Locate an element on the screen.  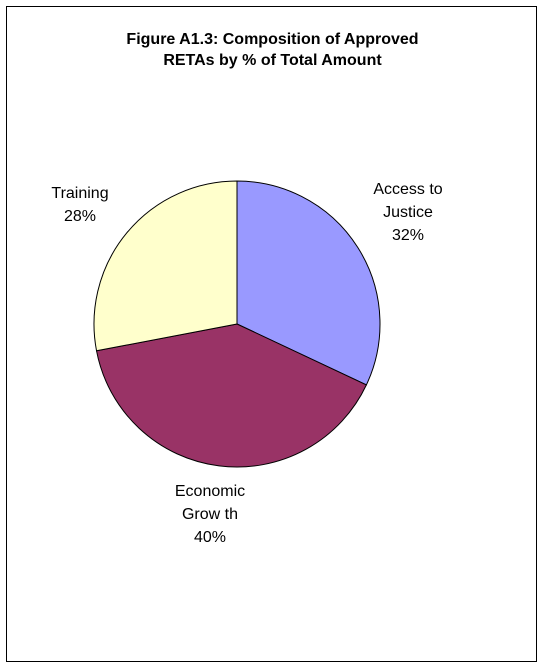
slice-label-economic-growth: Economic Grow th 40% is located at coordinates (210, 514).